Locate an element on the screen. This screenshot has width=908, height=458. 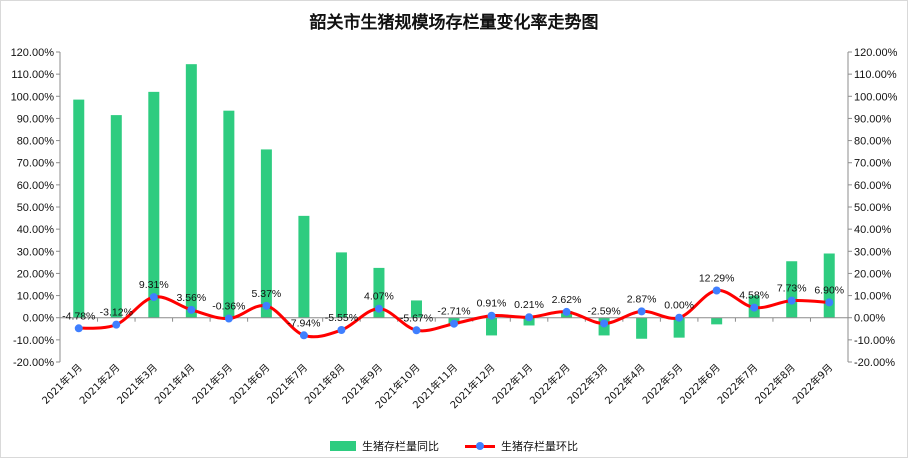
data-label: 5.37% is located at coordinates (266, 294).